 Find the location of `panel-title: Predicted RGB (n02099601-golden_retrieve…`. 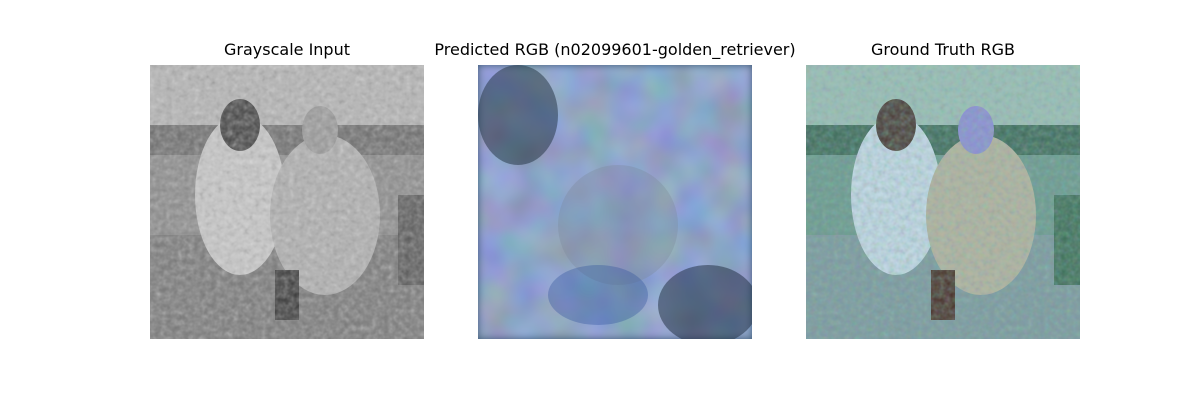

panel-title: Predicted RGB (n02099601-golden_retrieve… is located at coordinates (615, 49).